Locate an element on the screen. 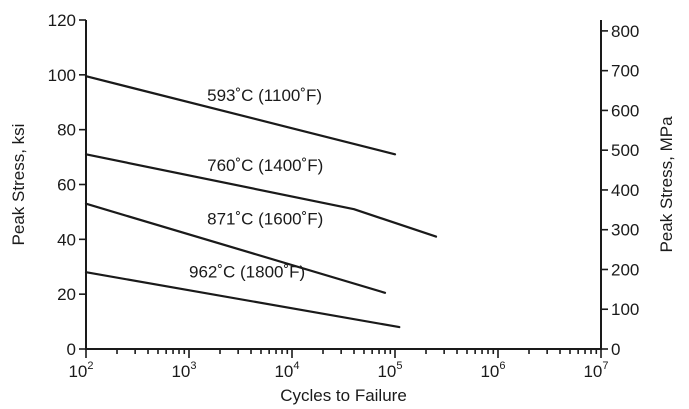 The height and width of the screenshot is (409, 689). x-tick-label: 10⁶ is located at coordinates (492, 370).